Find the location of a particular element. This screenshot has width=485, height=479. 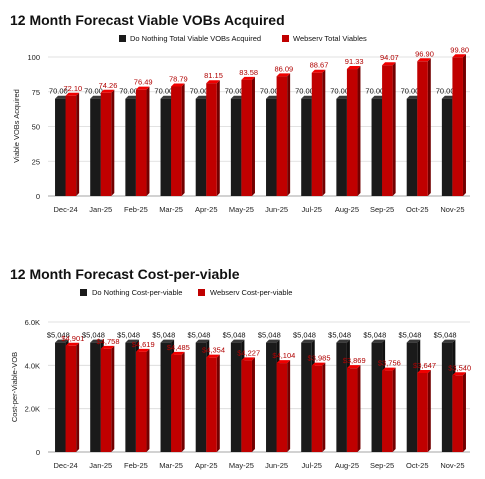

chart1-xtick-label: Oct-25 is located at coordinates (417, 209).